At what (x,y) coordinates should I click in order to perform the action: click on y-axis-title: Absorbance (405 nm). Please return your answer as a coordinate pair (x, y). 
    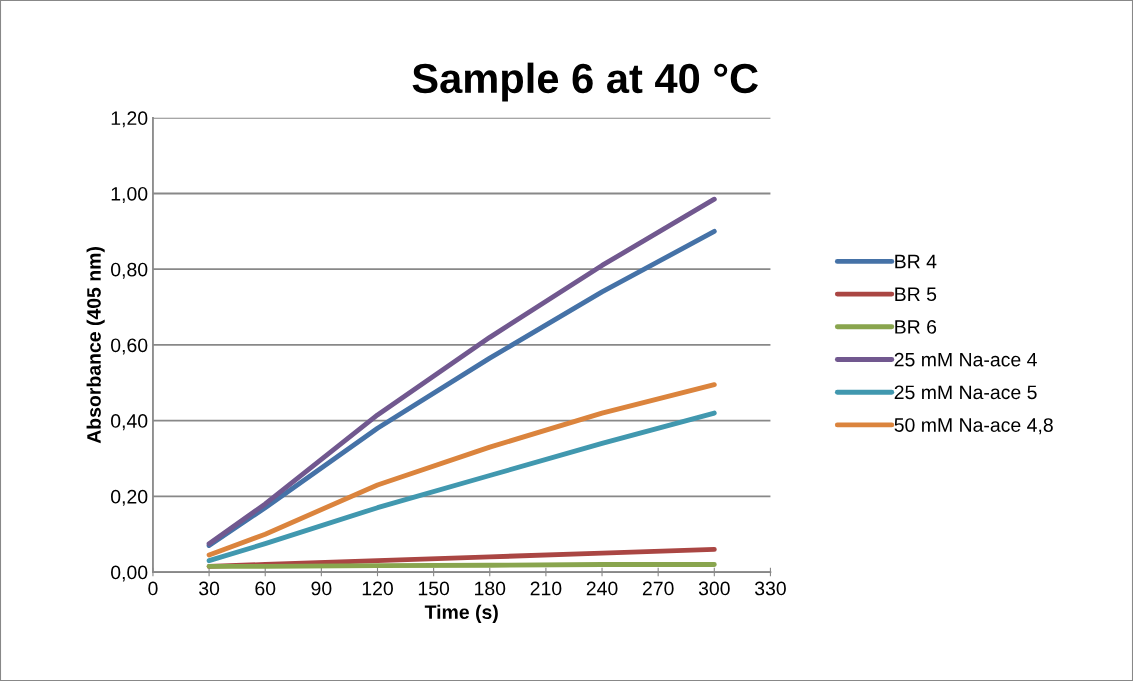
    Looking at the image, I should click on (95, 345).